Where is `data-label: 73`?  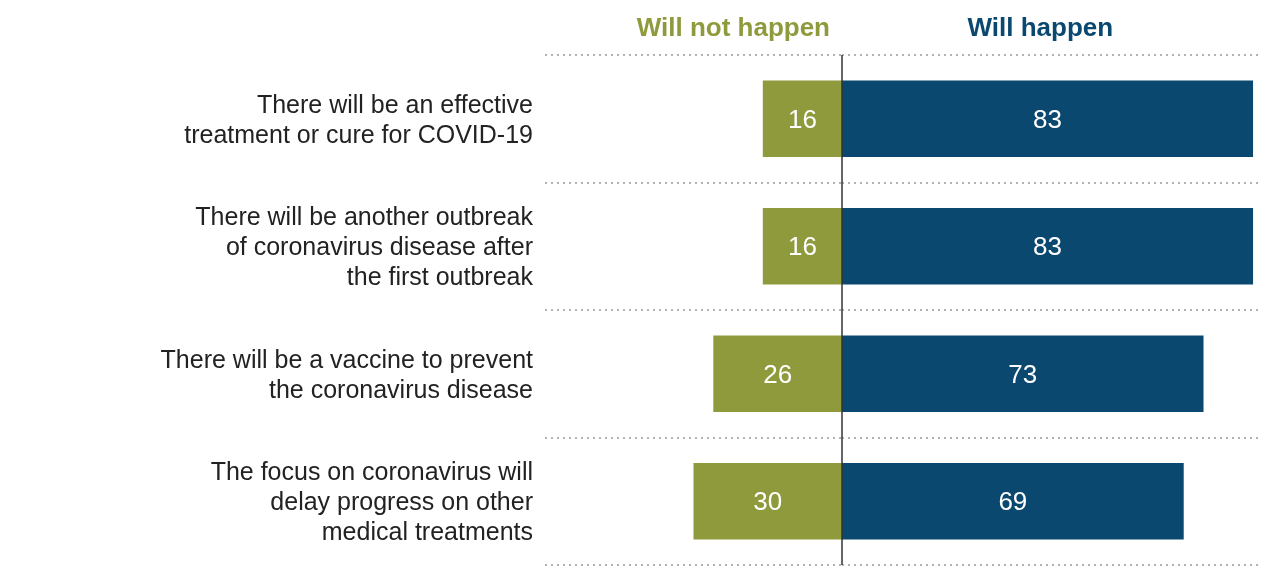
data-label: 73 is located at coordinates (1023, 373).